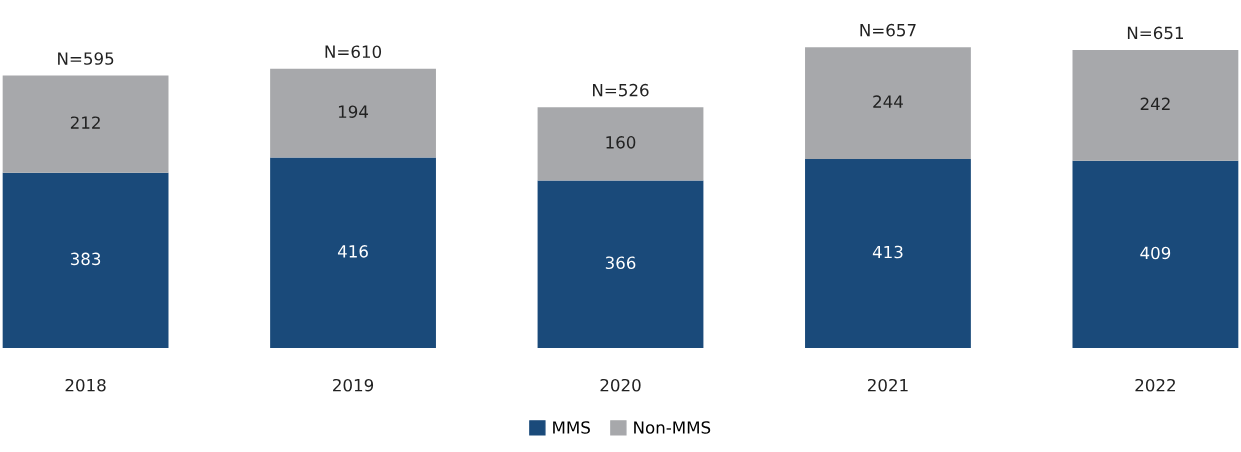  I want to click on legend-label: MMS, so click(571, 427).